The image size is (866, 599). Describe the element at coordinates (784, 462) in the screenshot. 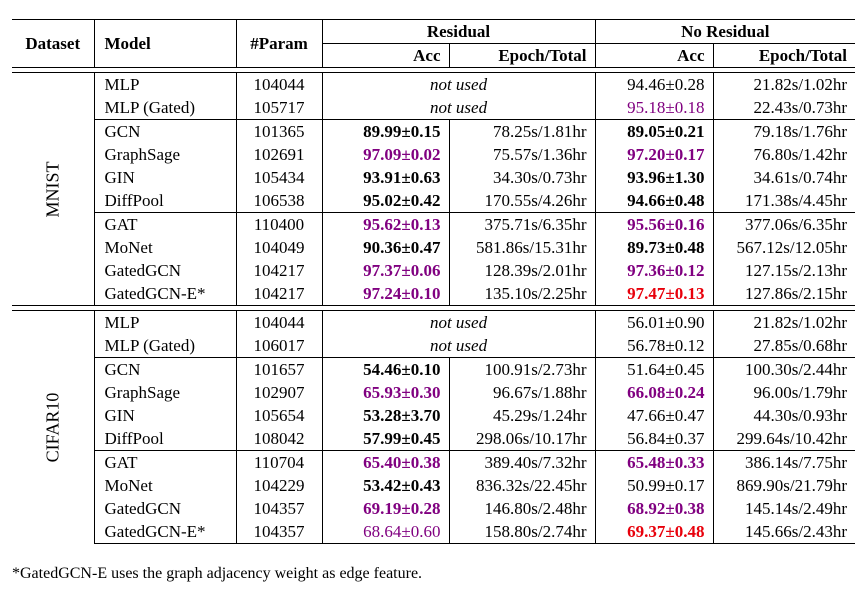

I see `nores-epoch-cell: 386.14s/7.75hr` at that location.